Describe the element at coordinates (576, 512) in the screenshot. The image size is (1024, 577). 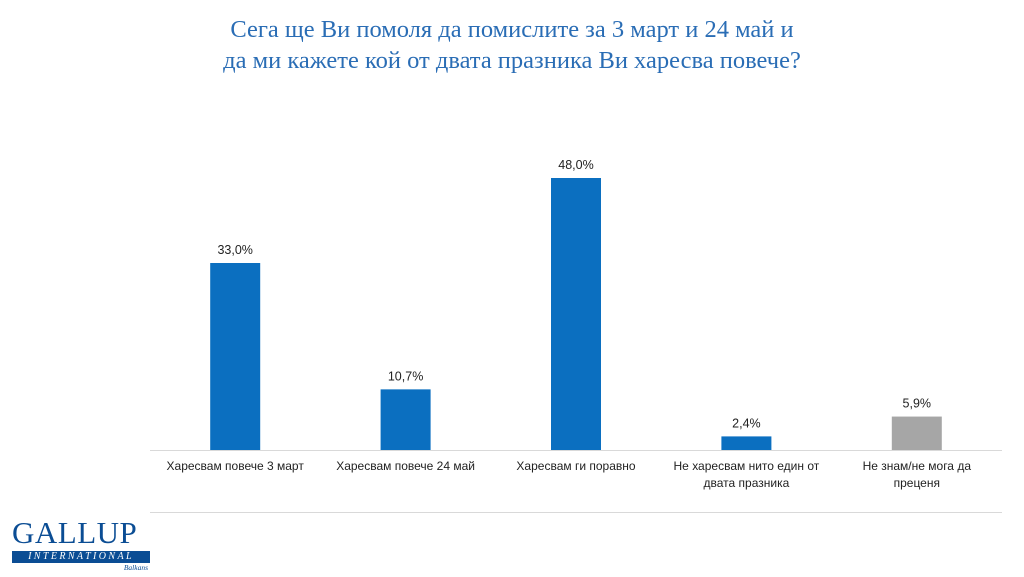
I see `footer-divider` at that location.